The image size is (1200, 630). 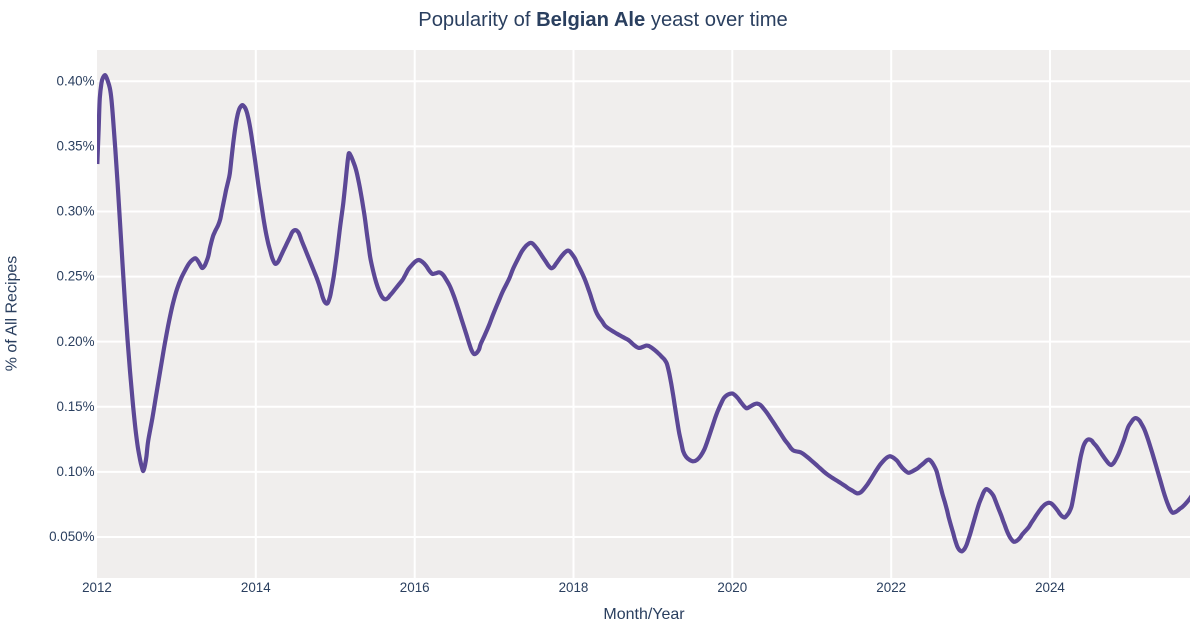 I want to click on svg-text: % of All Recipes, so click(x=12, y=314).